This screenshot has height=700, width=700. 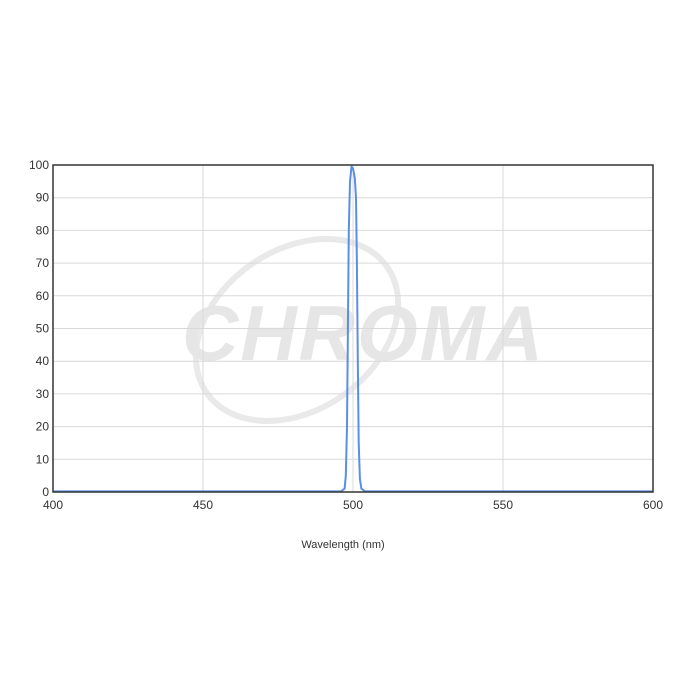 What do you see at coordinates (43, 198) in the screenshot?
I see `y-tick-label: 90` at bounding box center [43, 198].